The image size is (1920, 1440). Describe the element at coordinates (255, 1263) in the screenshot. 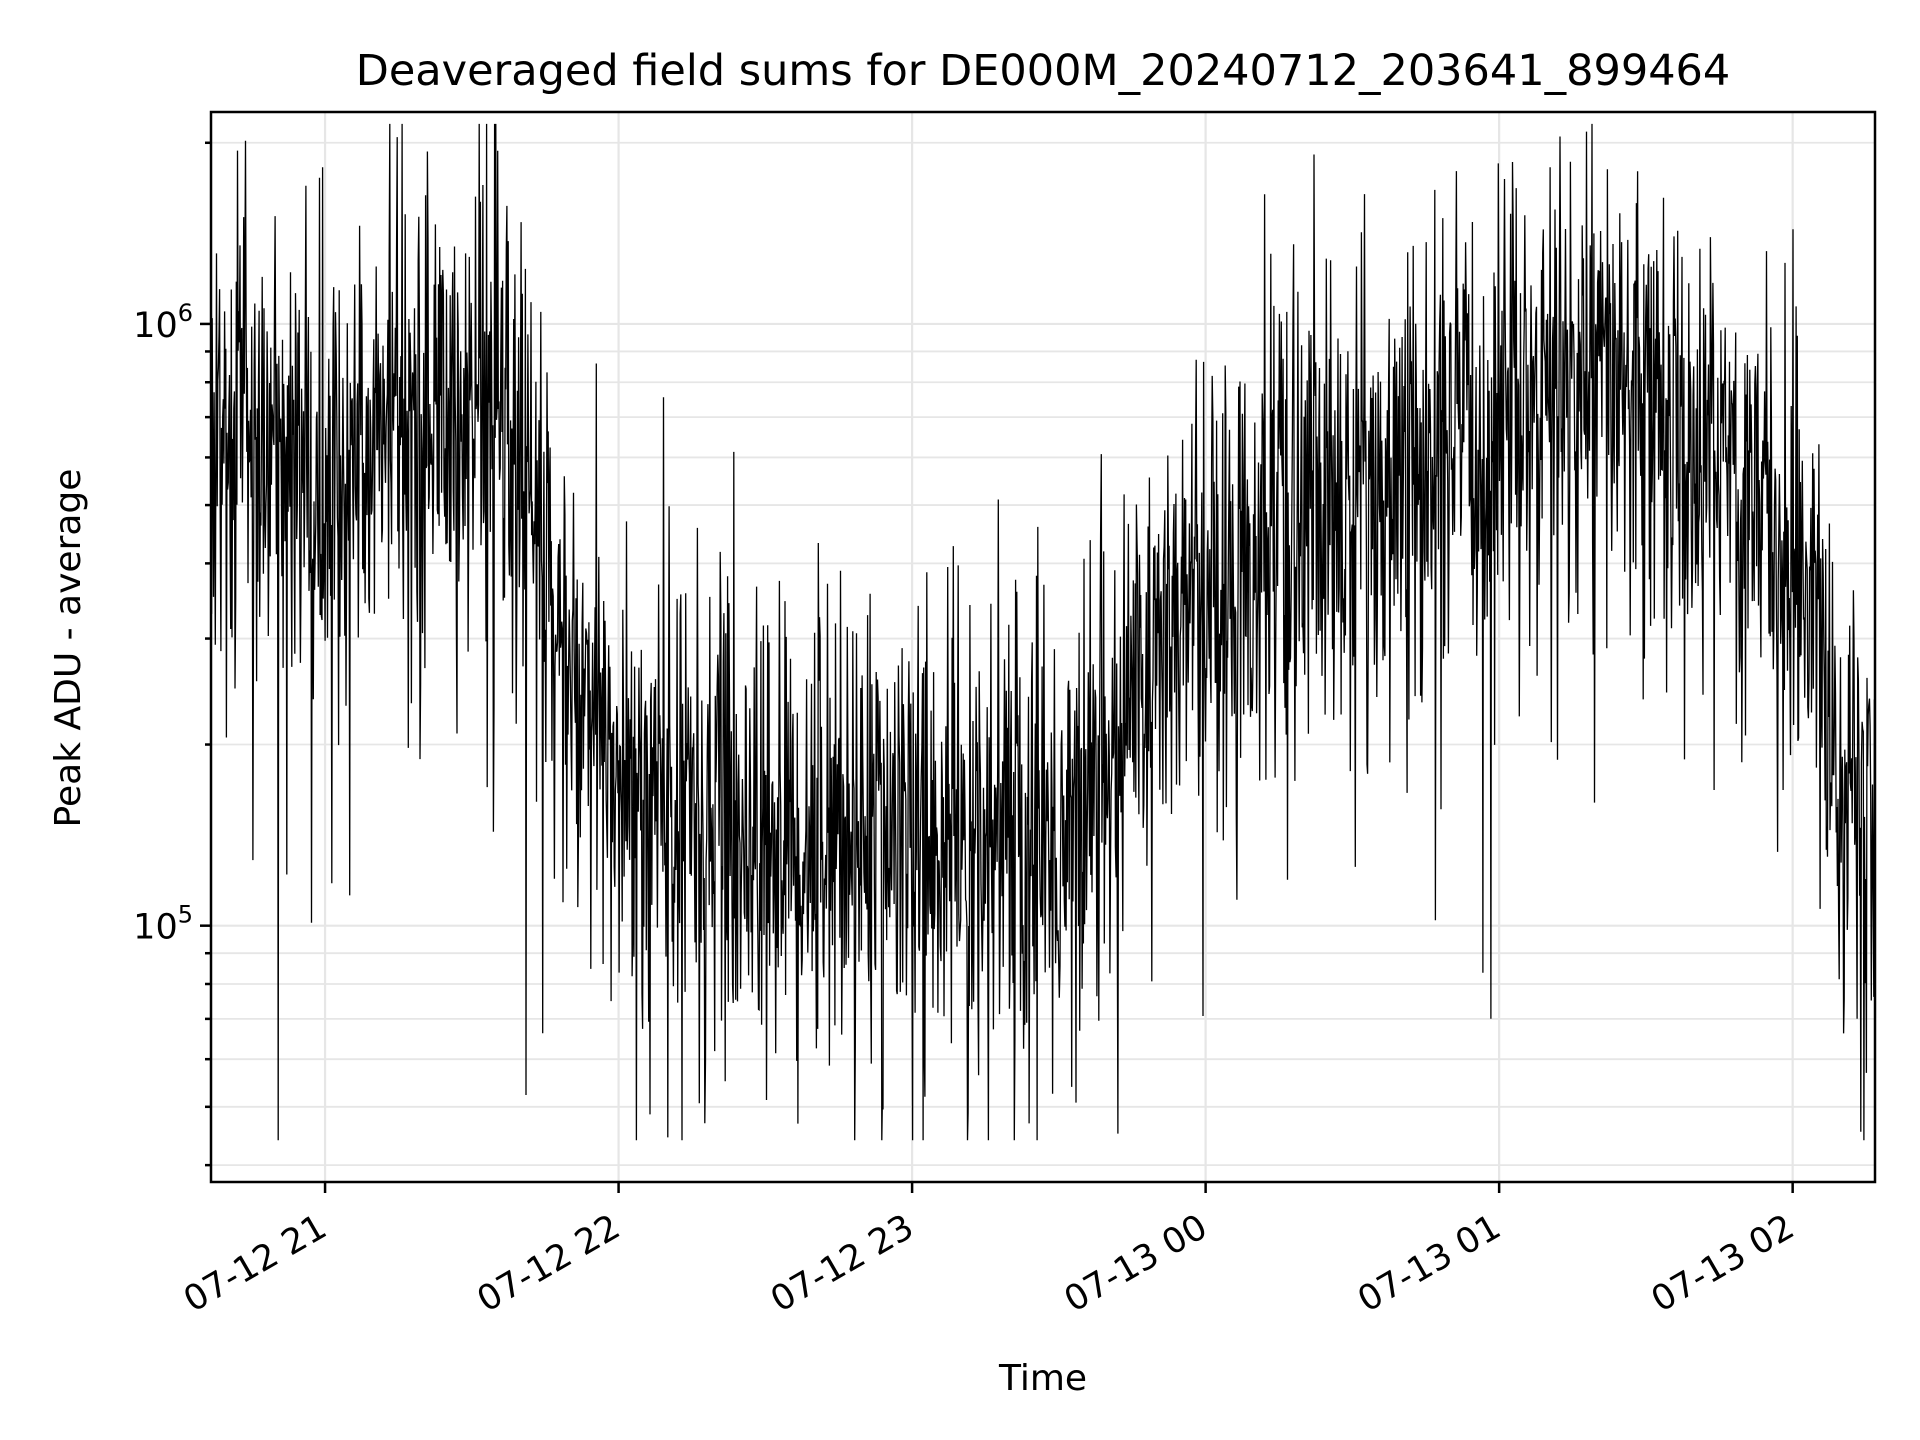

I see `x-tick-label: 07-12 21` at that location.